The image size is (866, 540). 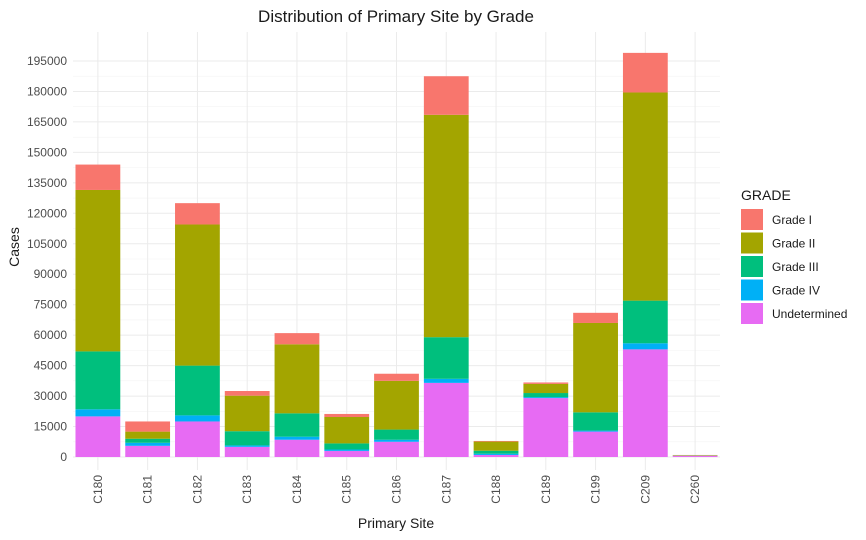 I want to click on x-tick-label: C209, so click(x=645, y=489).